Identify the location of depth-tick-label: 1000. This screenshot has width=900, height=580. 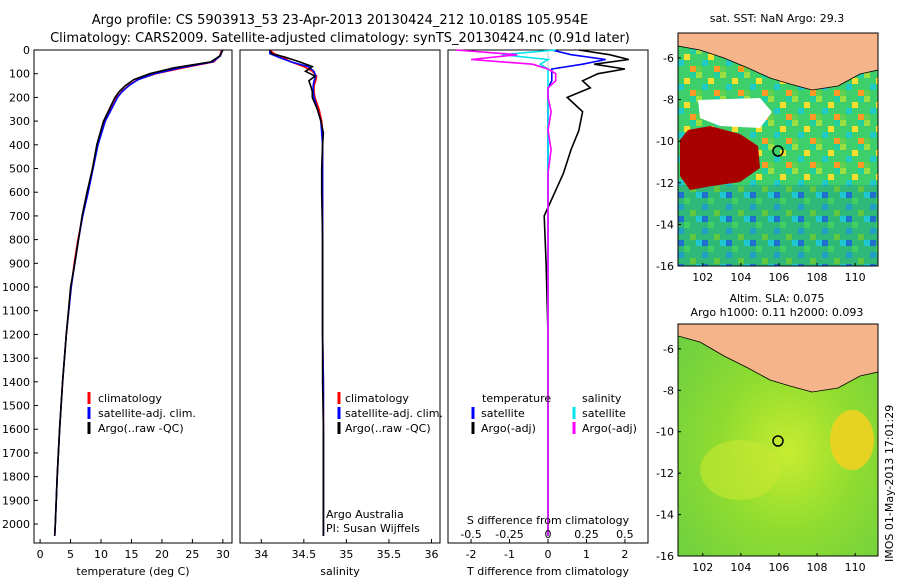
(16, 287).